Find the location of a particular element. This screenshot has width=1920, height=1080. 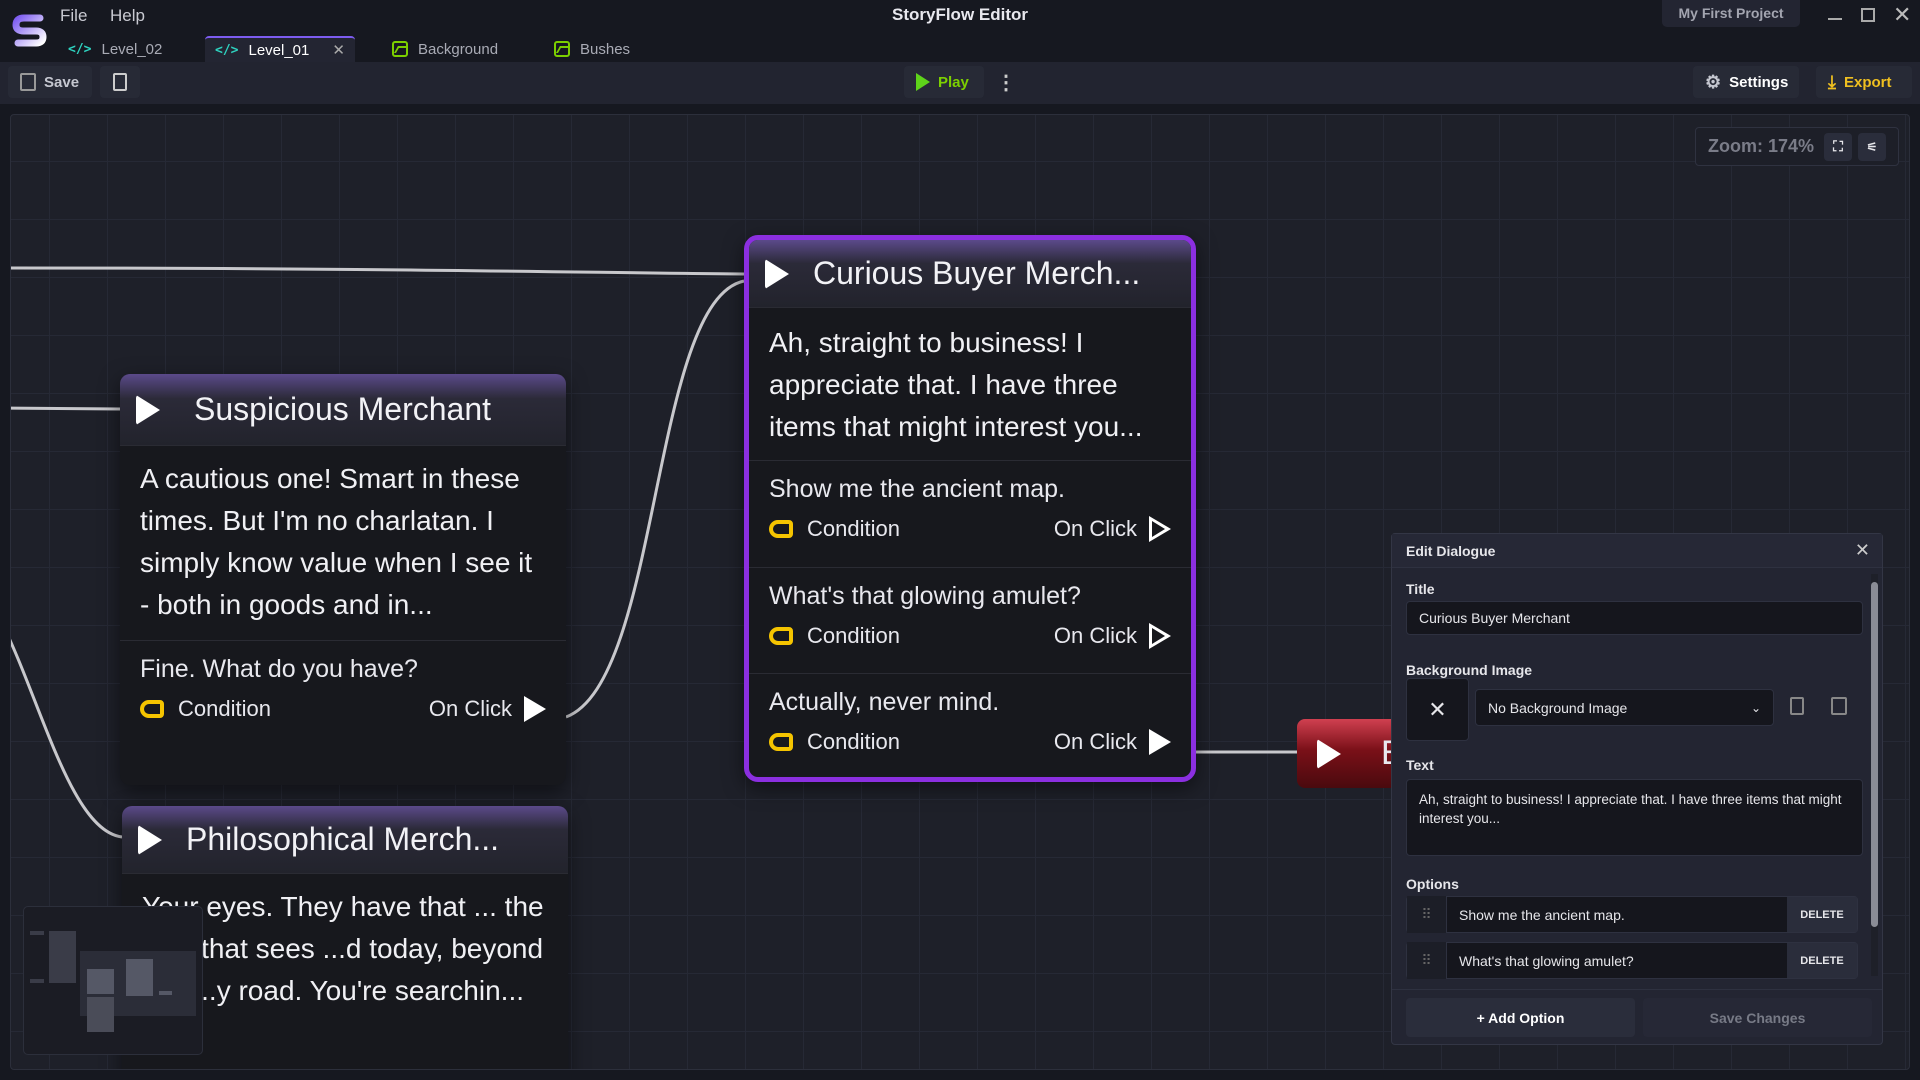

close-tab-icon: ✕ is located at coordinates (338, 50).